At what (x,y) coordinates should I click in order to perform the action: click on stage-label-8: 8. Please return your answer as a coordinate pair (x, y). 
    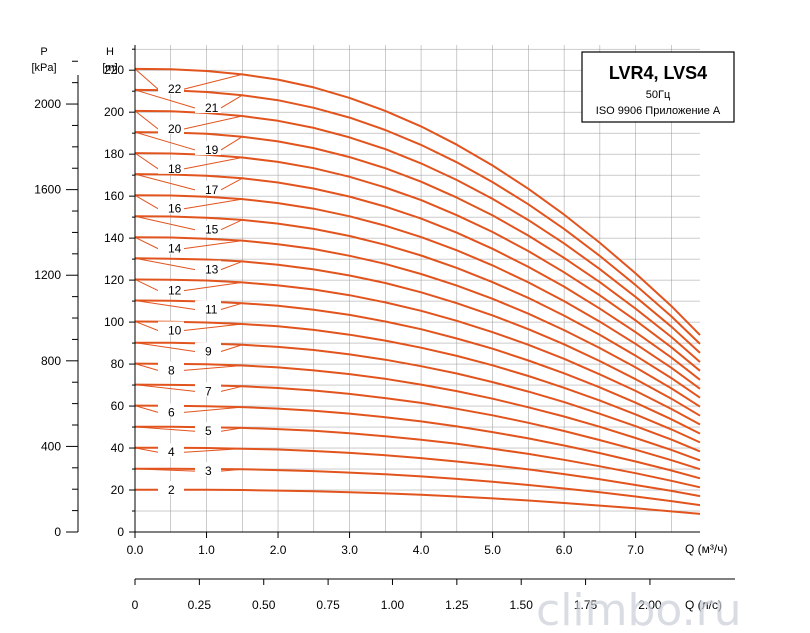
    Looking at the image, I should click on (171, 370).